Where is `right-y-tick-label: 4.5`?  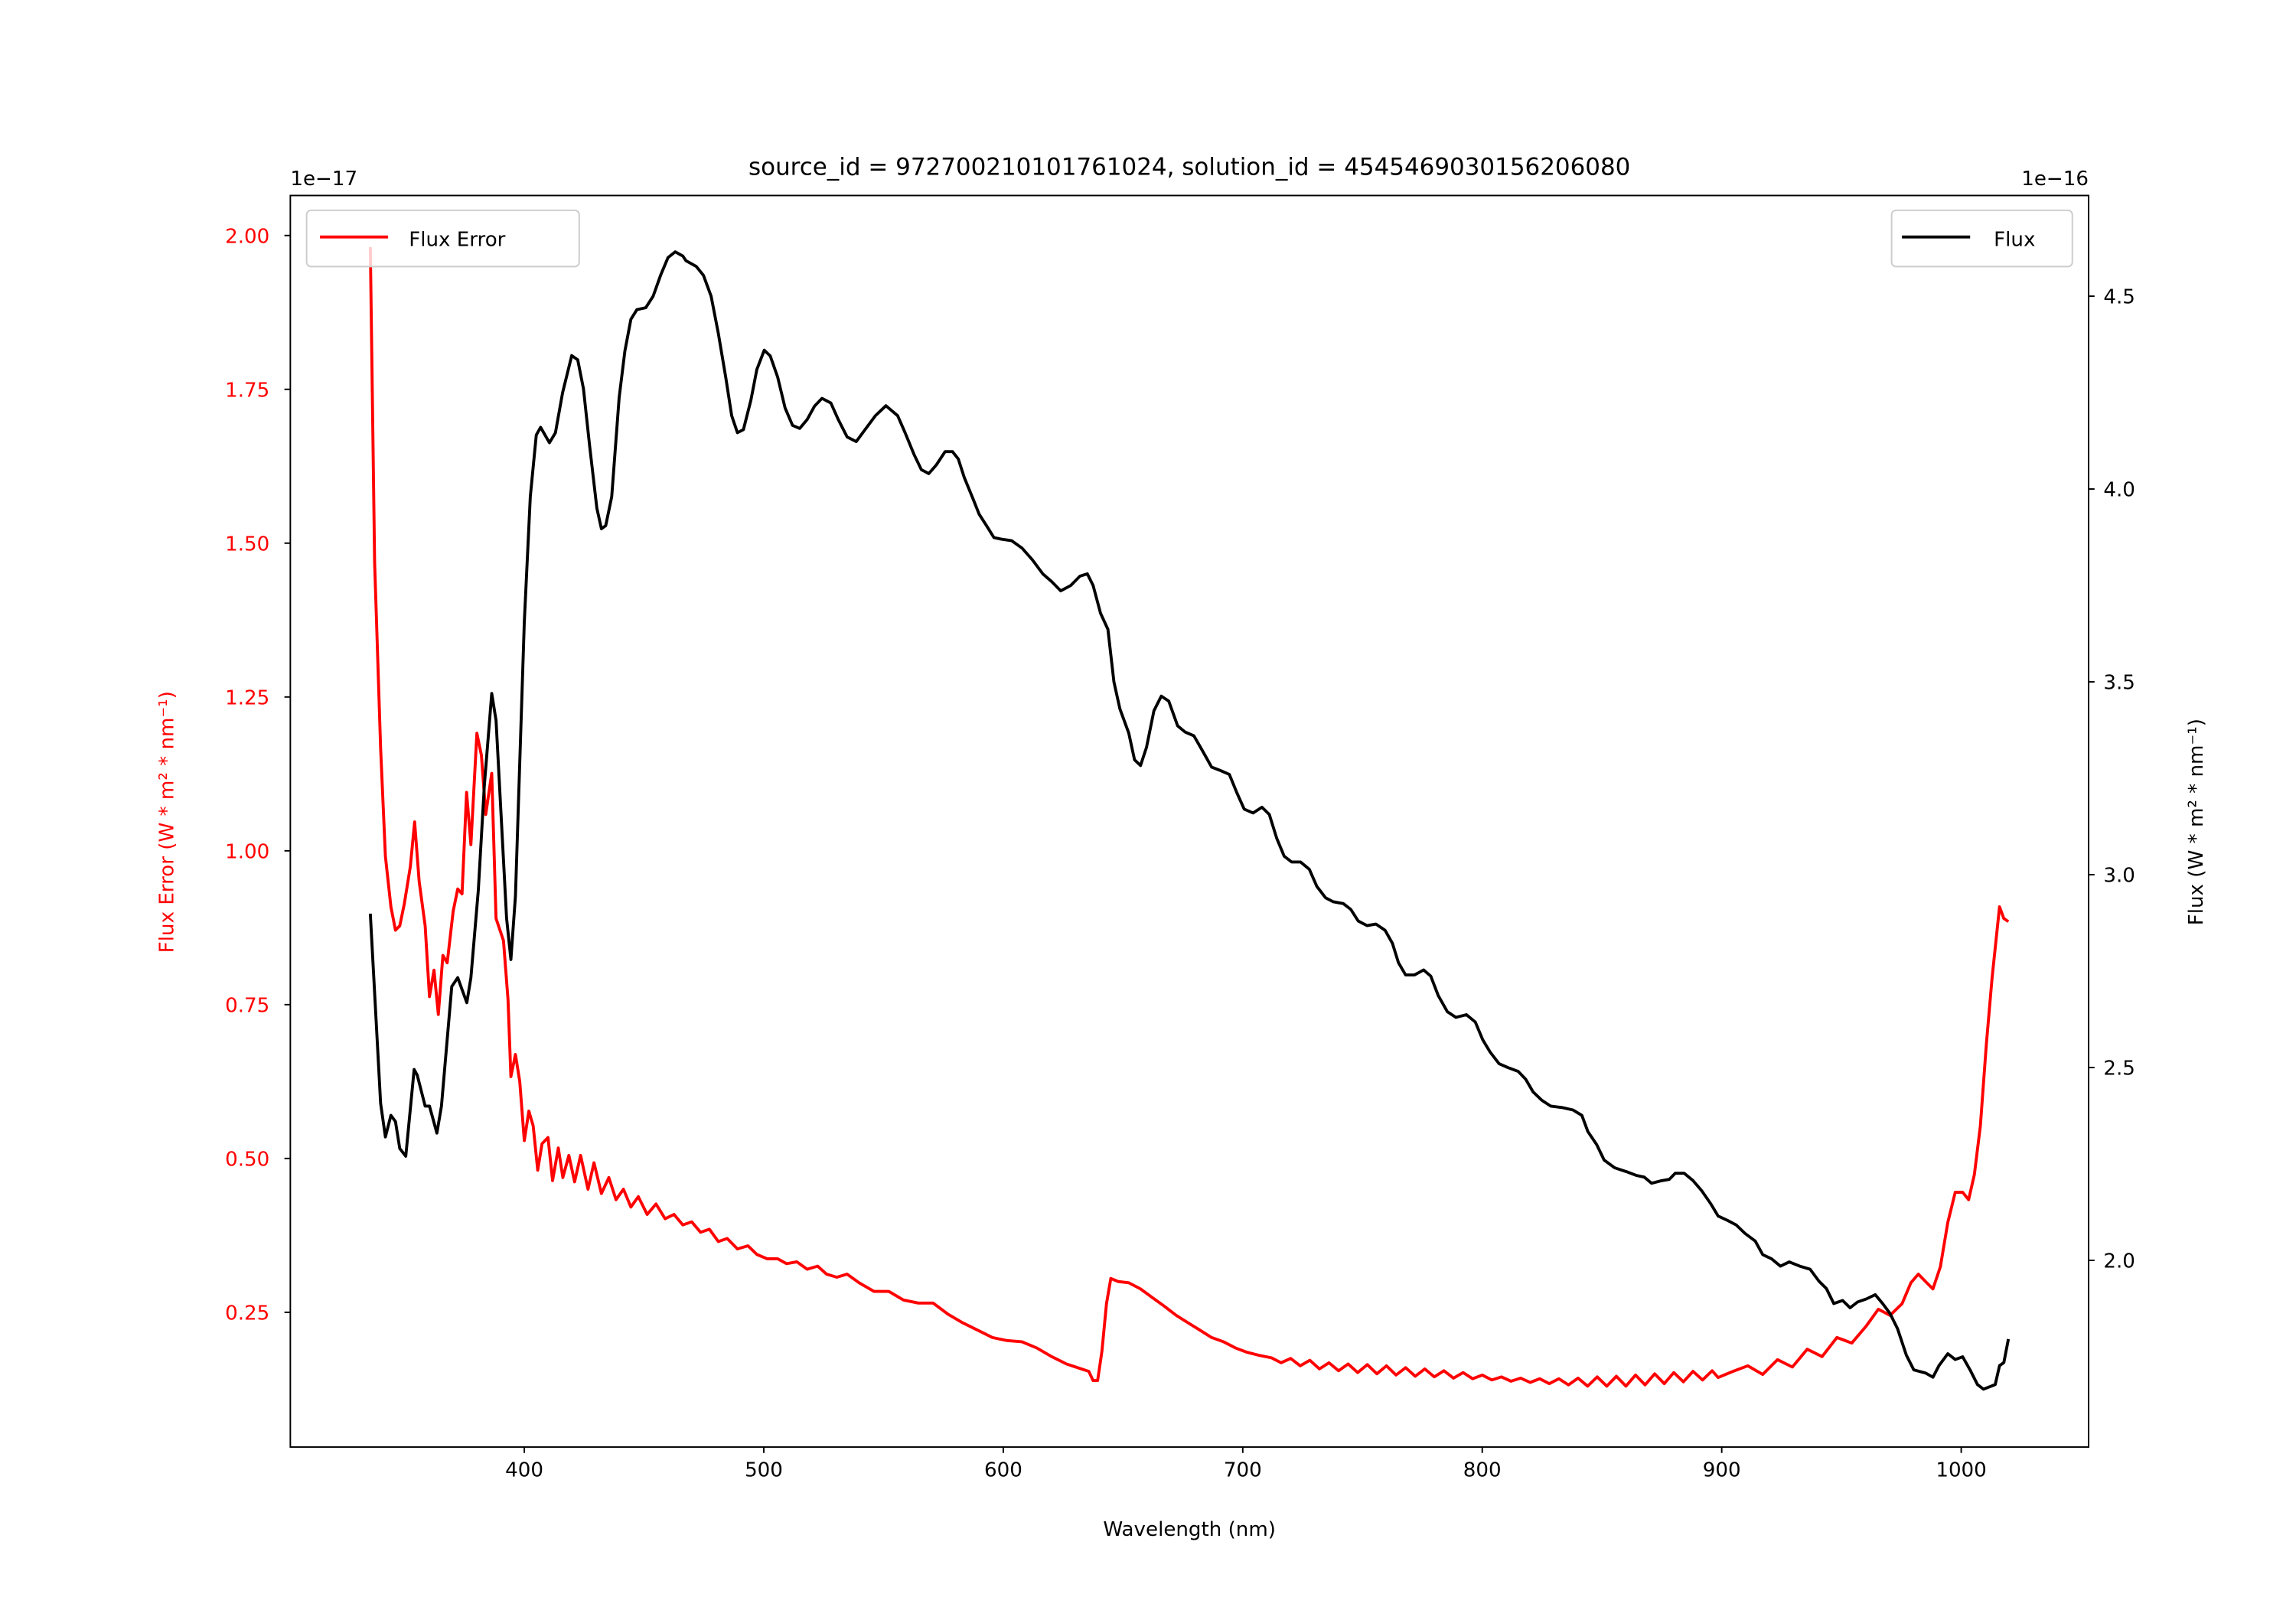 right-y-tick-label: 4.5 is located at coordinates (2119, 297).